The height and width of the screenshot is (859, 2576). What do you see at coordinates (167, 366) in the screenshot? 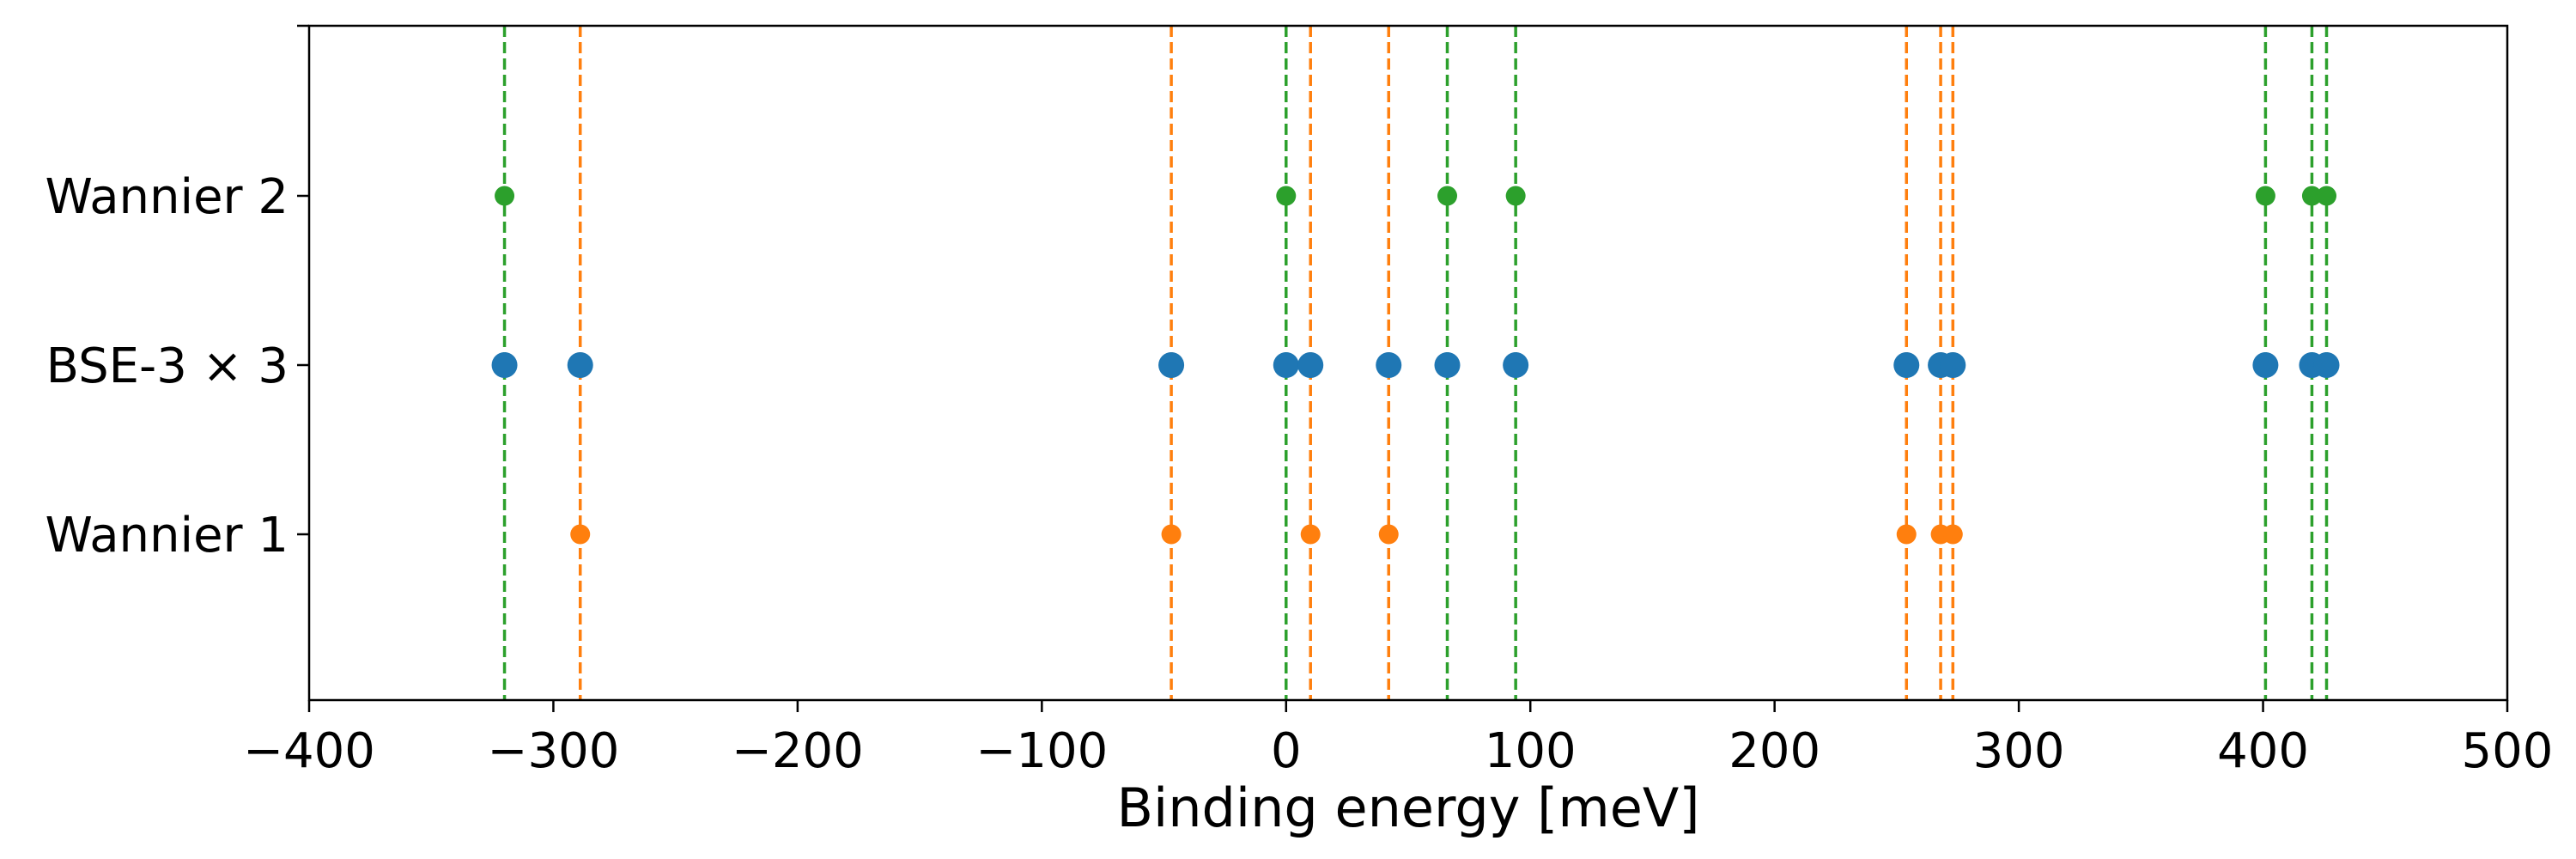
I see `y-tick-label-1: BSE-3 × 3` at bounding box center [167, 366].